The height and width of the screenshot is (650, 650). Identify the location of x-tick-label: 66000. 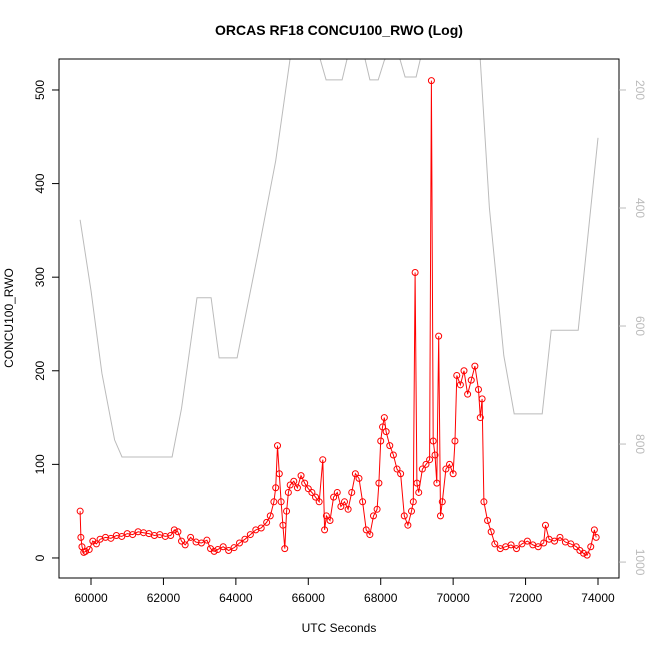
(309, 598).